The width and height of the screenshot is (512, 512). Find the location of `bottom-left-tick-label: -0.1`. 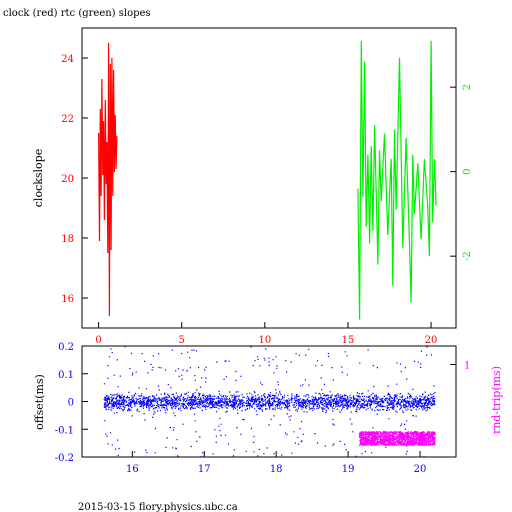

bottom-left-tick-label: -0.1 is located at coordinates (64, 430).